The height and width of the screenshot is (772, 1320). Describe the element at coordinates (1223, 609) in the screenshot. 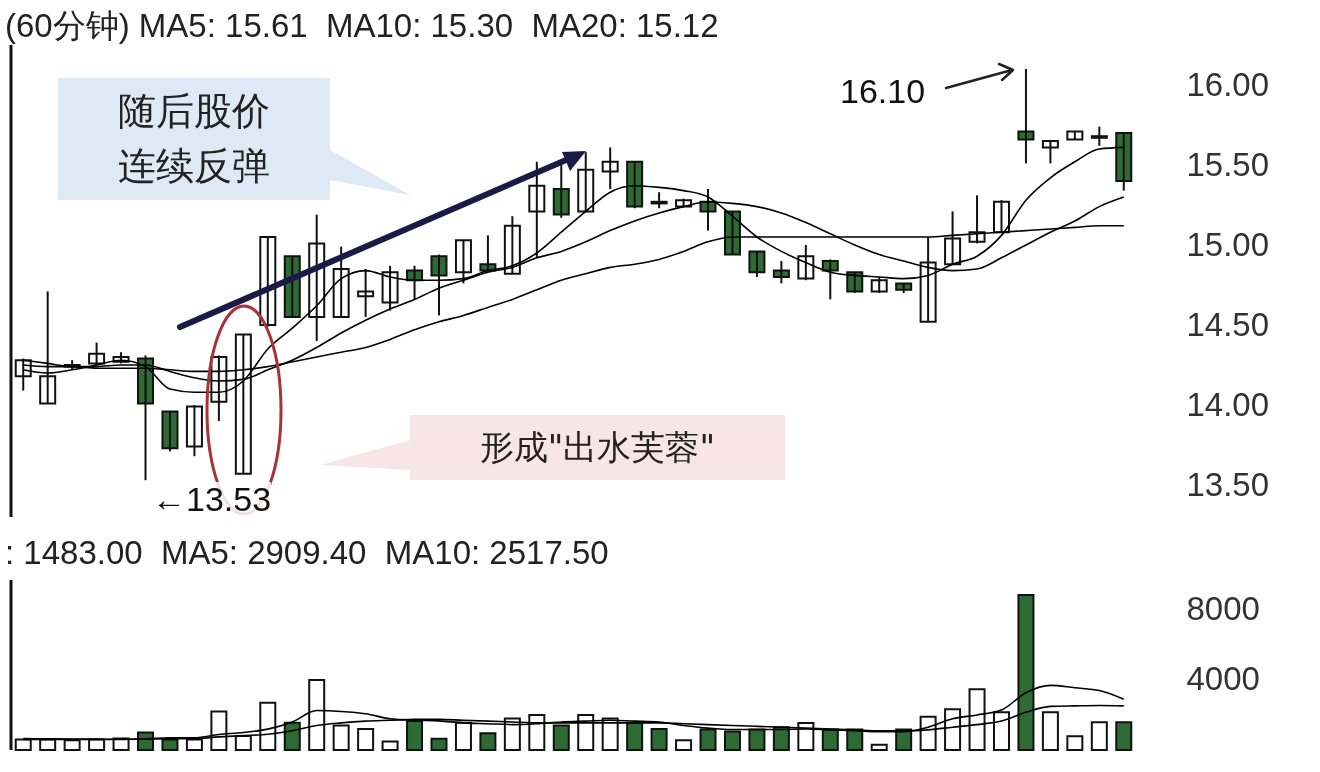

I see `y-tick-label: 8000` at that location.